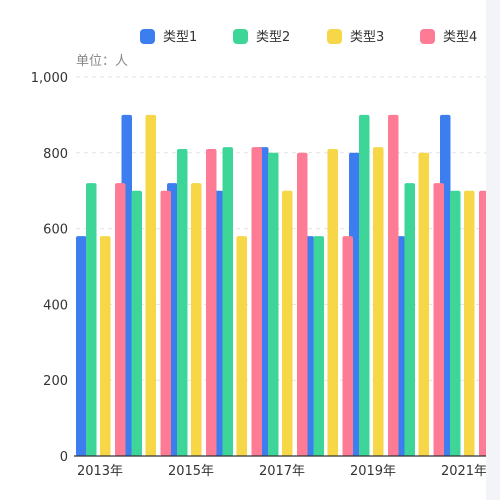 Image resolution: width=500 pixels, height=500 pixels. What do you see at coordinates (49, 78) in the screenshot?
I see `y-tick-label: 1,000` at bounding box center [49, 78].